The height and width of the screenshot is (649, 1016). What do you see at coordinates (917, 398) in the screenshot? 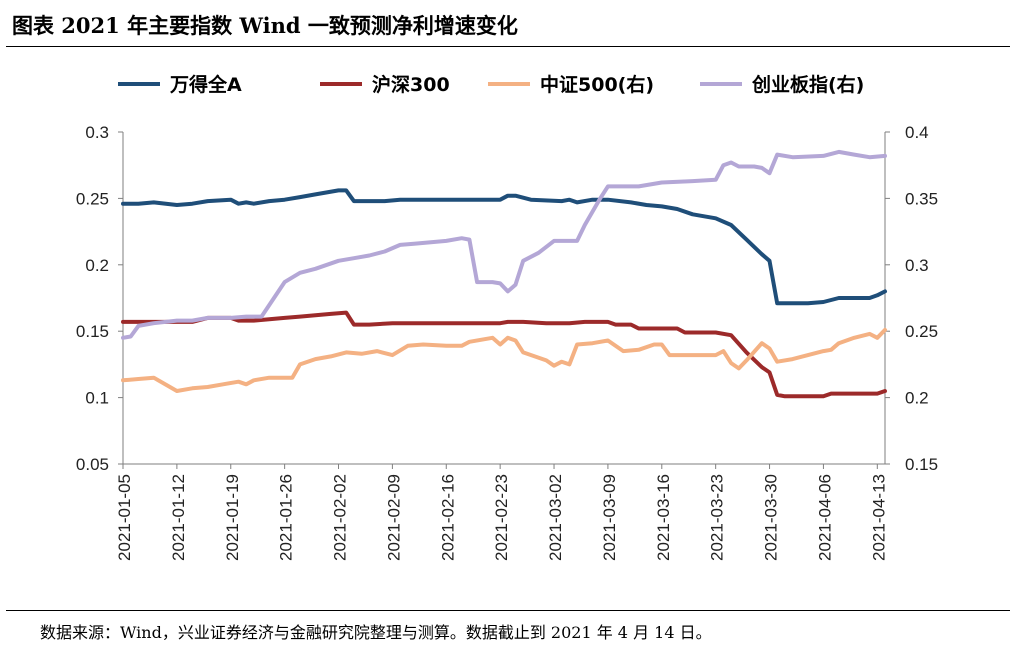
I see `right-y-tick-label: 0.2` at bounding box center [917, 398].